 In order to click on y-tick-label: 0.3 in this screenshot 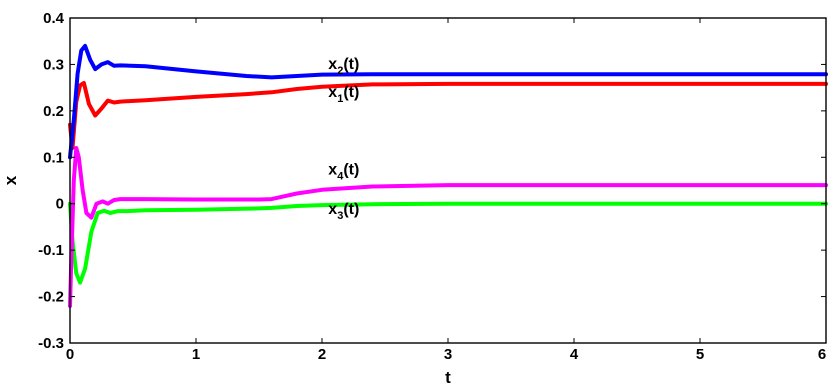, I will do `click(53, 64)`.